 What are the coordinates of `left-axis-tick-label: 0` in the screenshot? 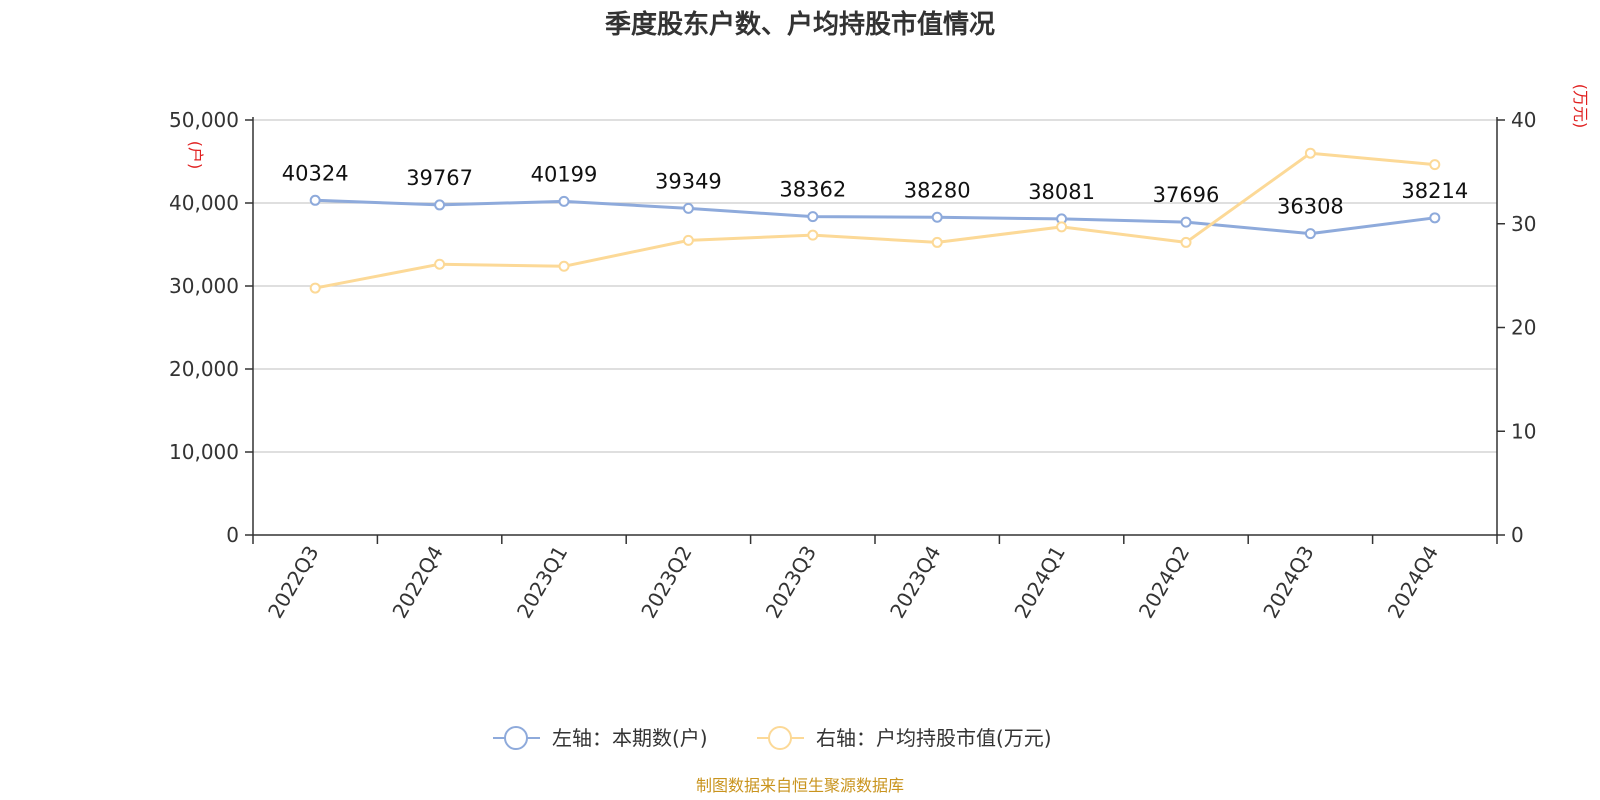 It's located at (232, 535).